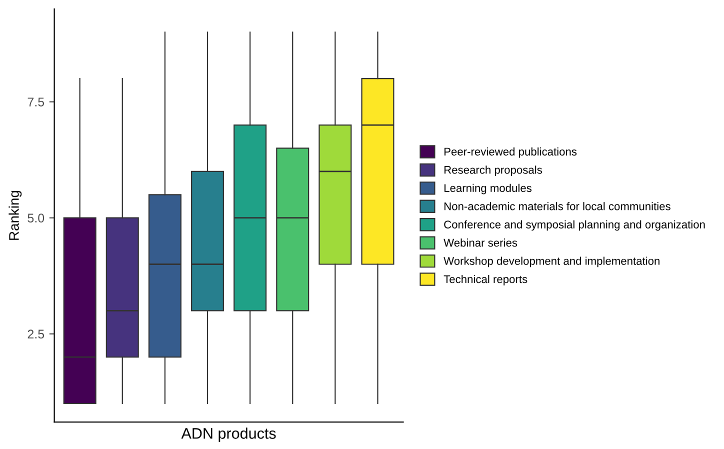 The width and height of the screenshot is (724, 449). What do you see at coordinates (574, 225) in the screenshot?
I see `legend-label: Conference and symposial planning and organization` at bounding box center [574, 225].